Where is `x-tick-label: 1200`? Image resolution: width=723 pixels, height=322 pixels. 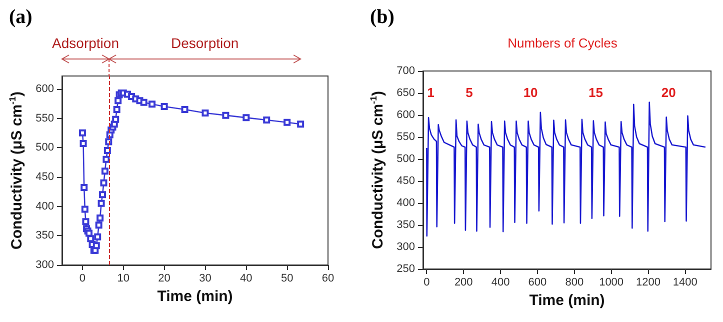
x-tick-label: 1200 is located at coordinates (648, 282).